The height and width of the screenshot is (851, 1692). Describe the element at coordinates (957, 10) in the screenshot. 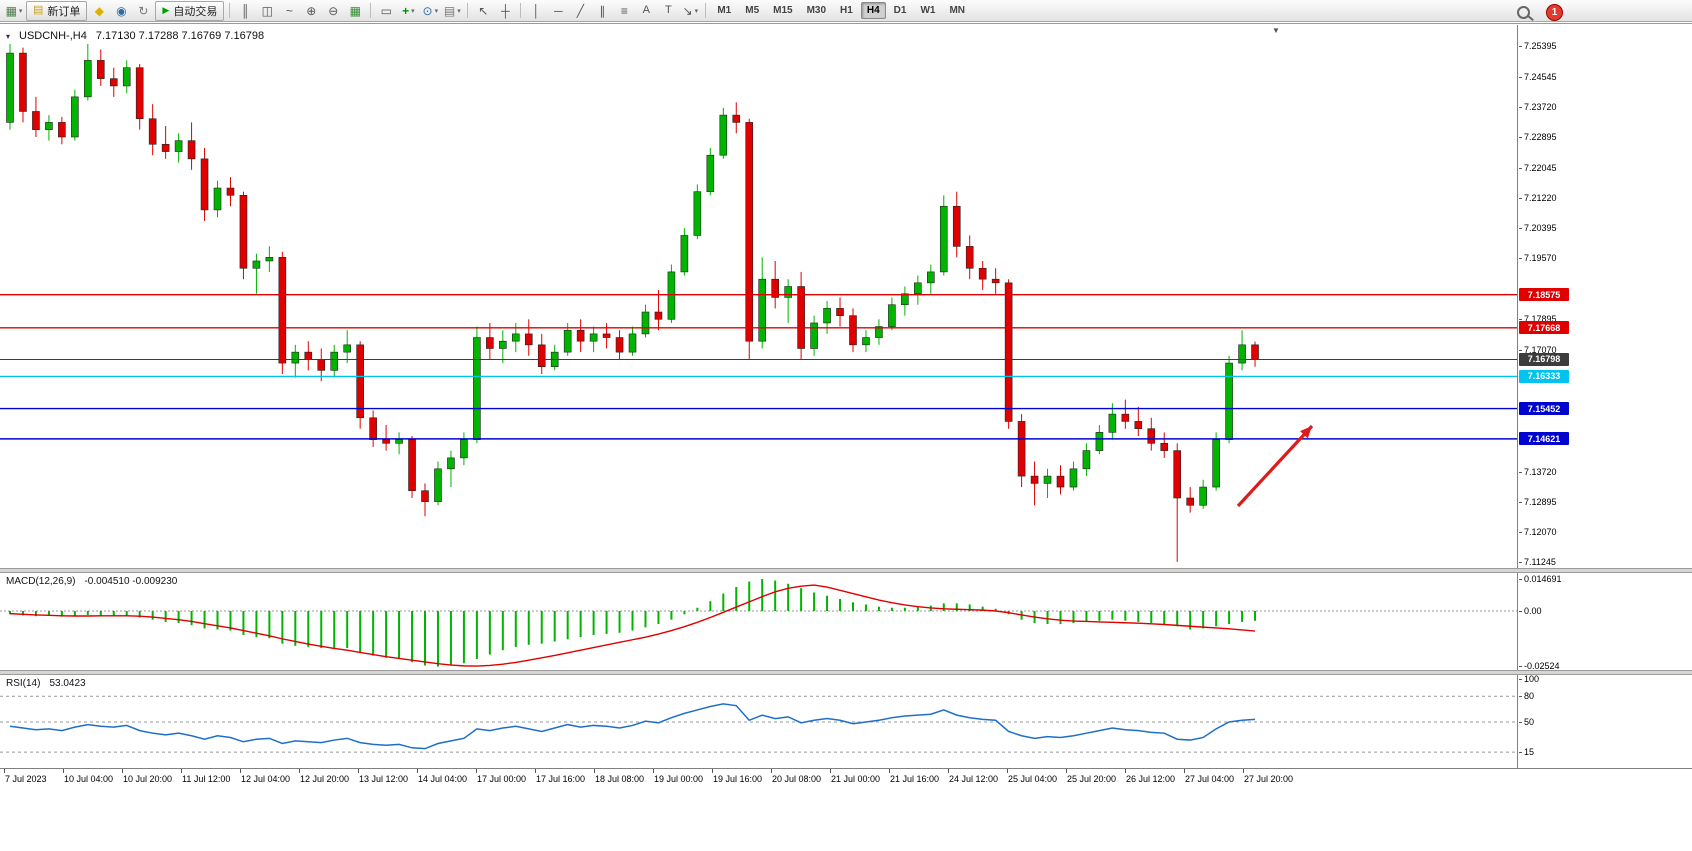

I see `timeframe-button-mn: MN` at that location.